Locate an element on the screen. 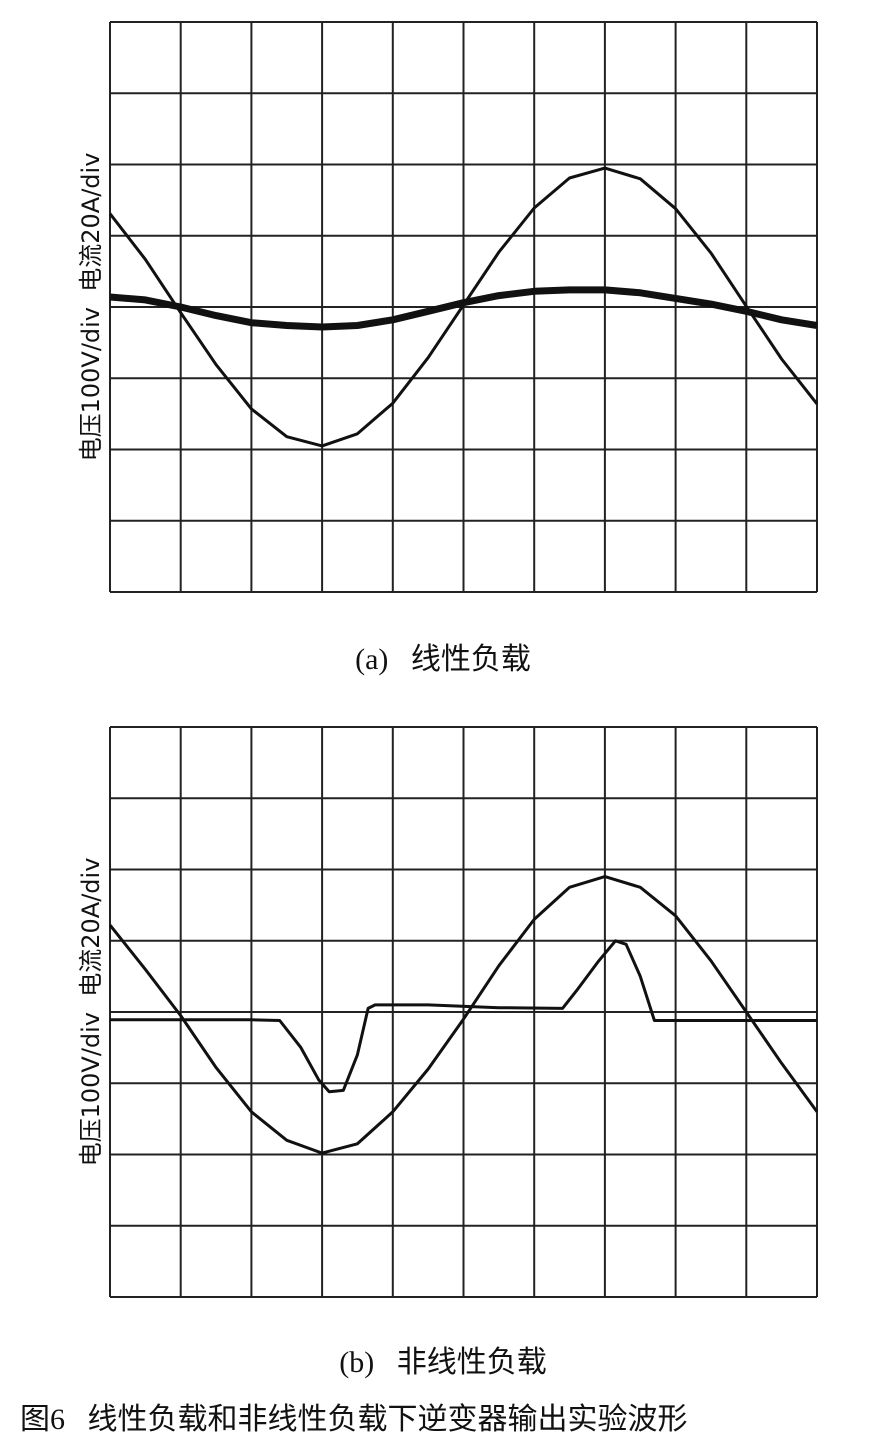 This screenshot has height=1453, width=881. chart-caption: (b) 非线性负载 is located at coordinates (442, 1362).